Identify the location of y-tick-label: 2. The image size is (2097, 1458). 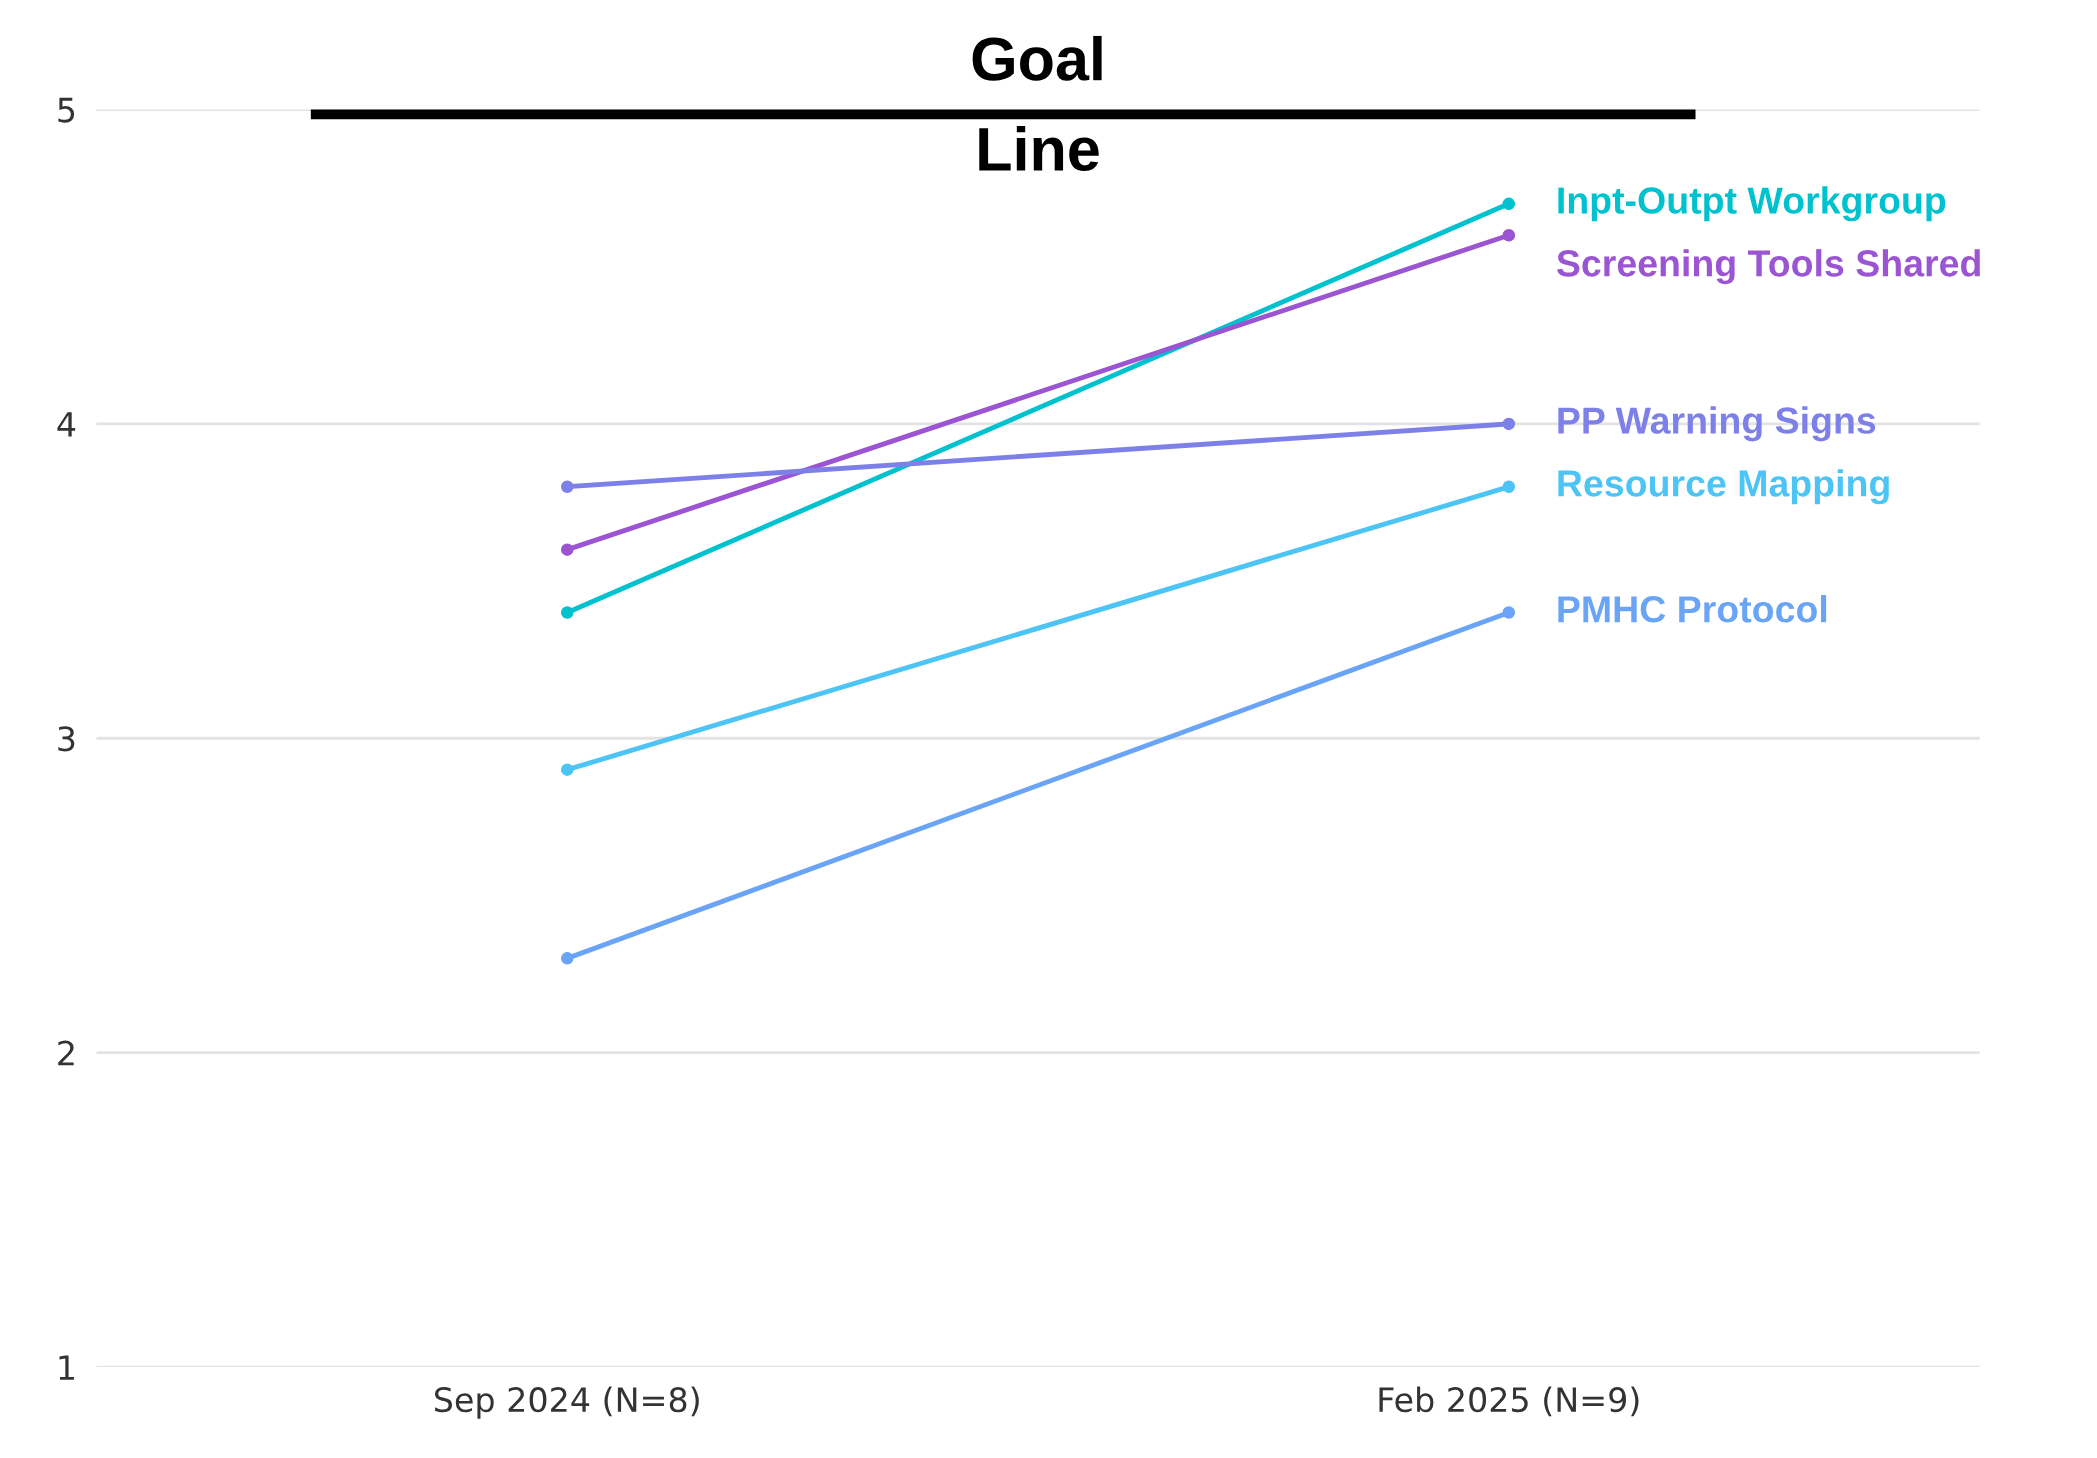
(66, 1053).